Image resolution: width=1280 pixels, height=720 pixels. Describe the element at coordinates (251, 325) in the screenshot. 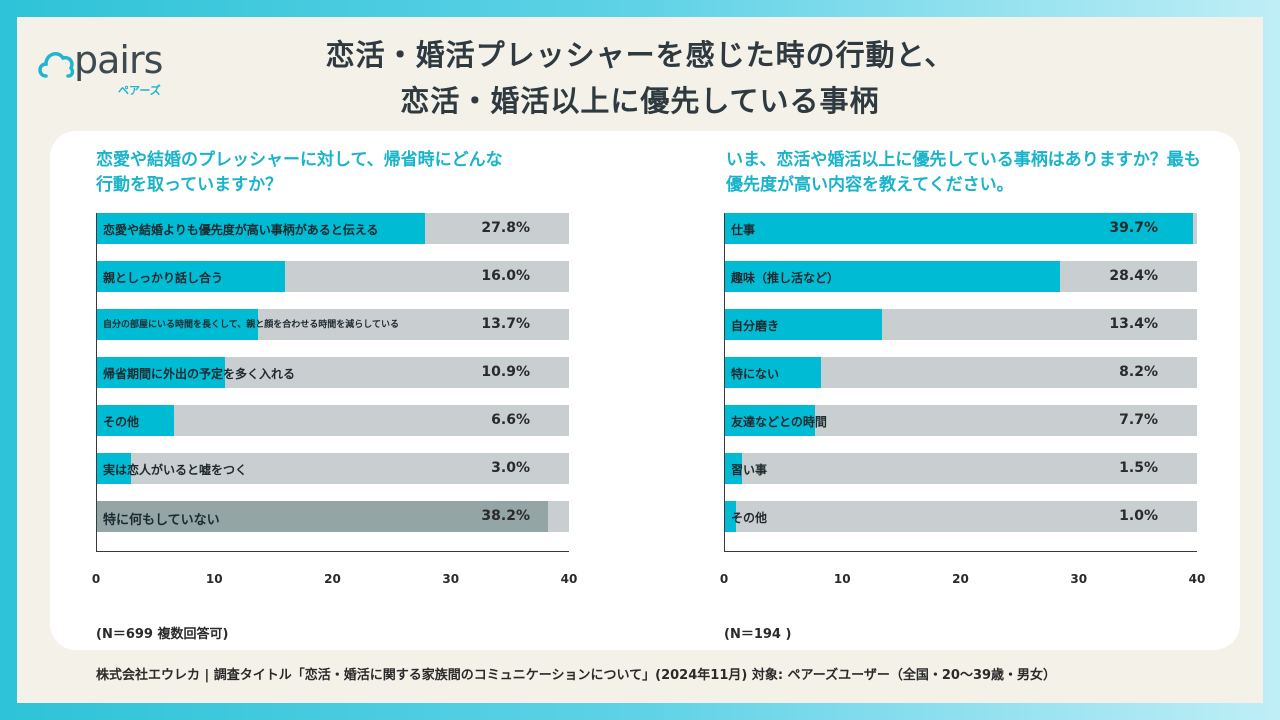

I see `bar-label: 自分の部屋にいる時間を長くして、親と顔を合わせる時間を減らしている` at that location.